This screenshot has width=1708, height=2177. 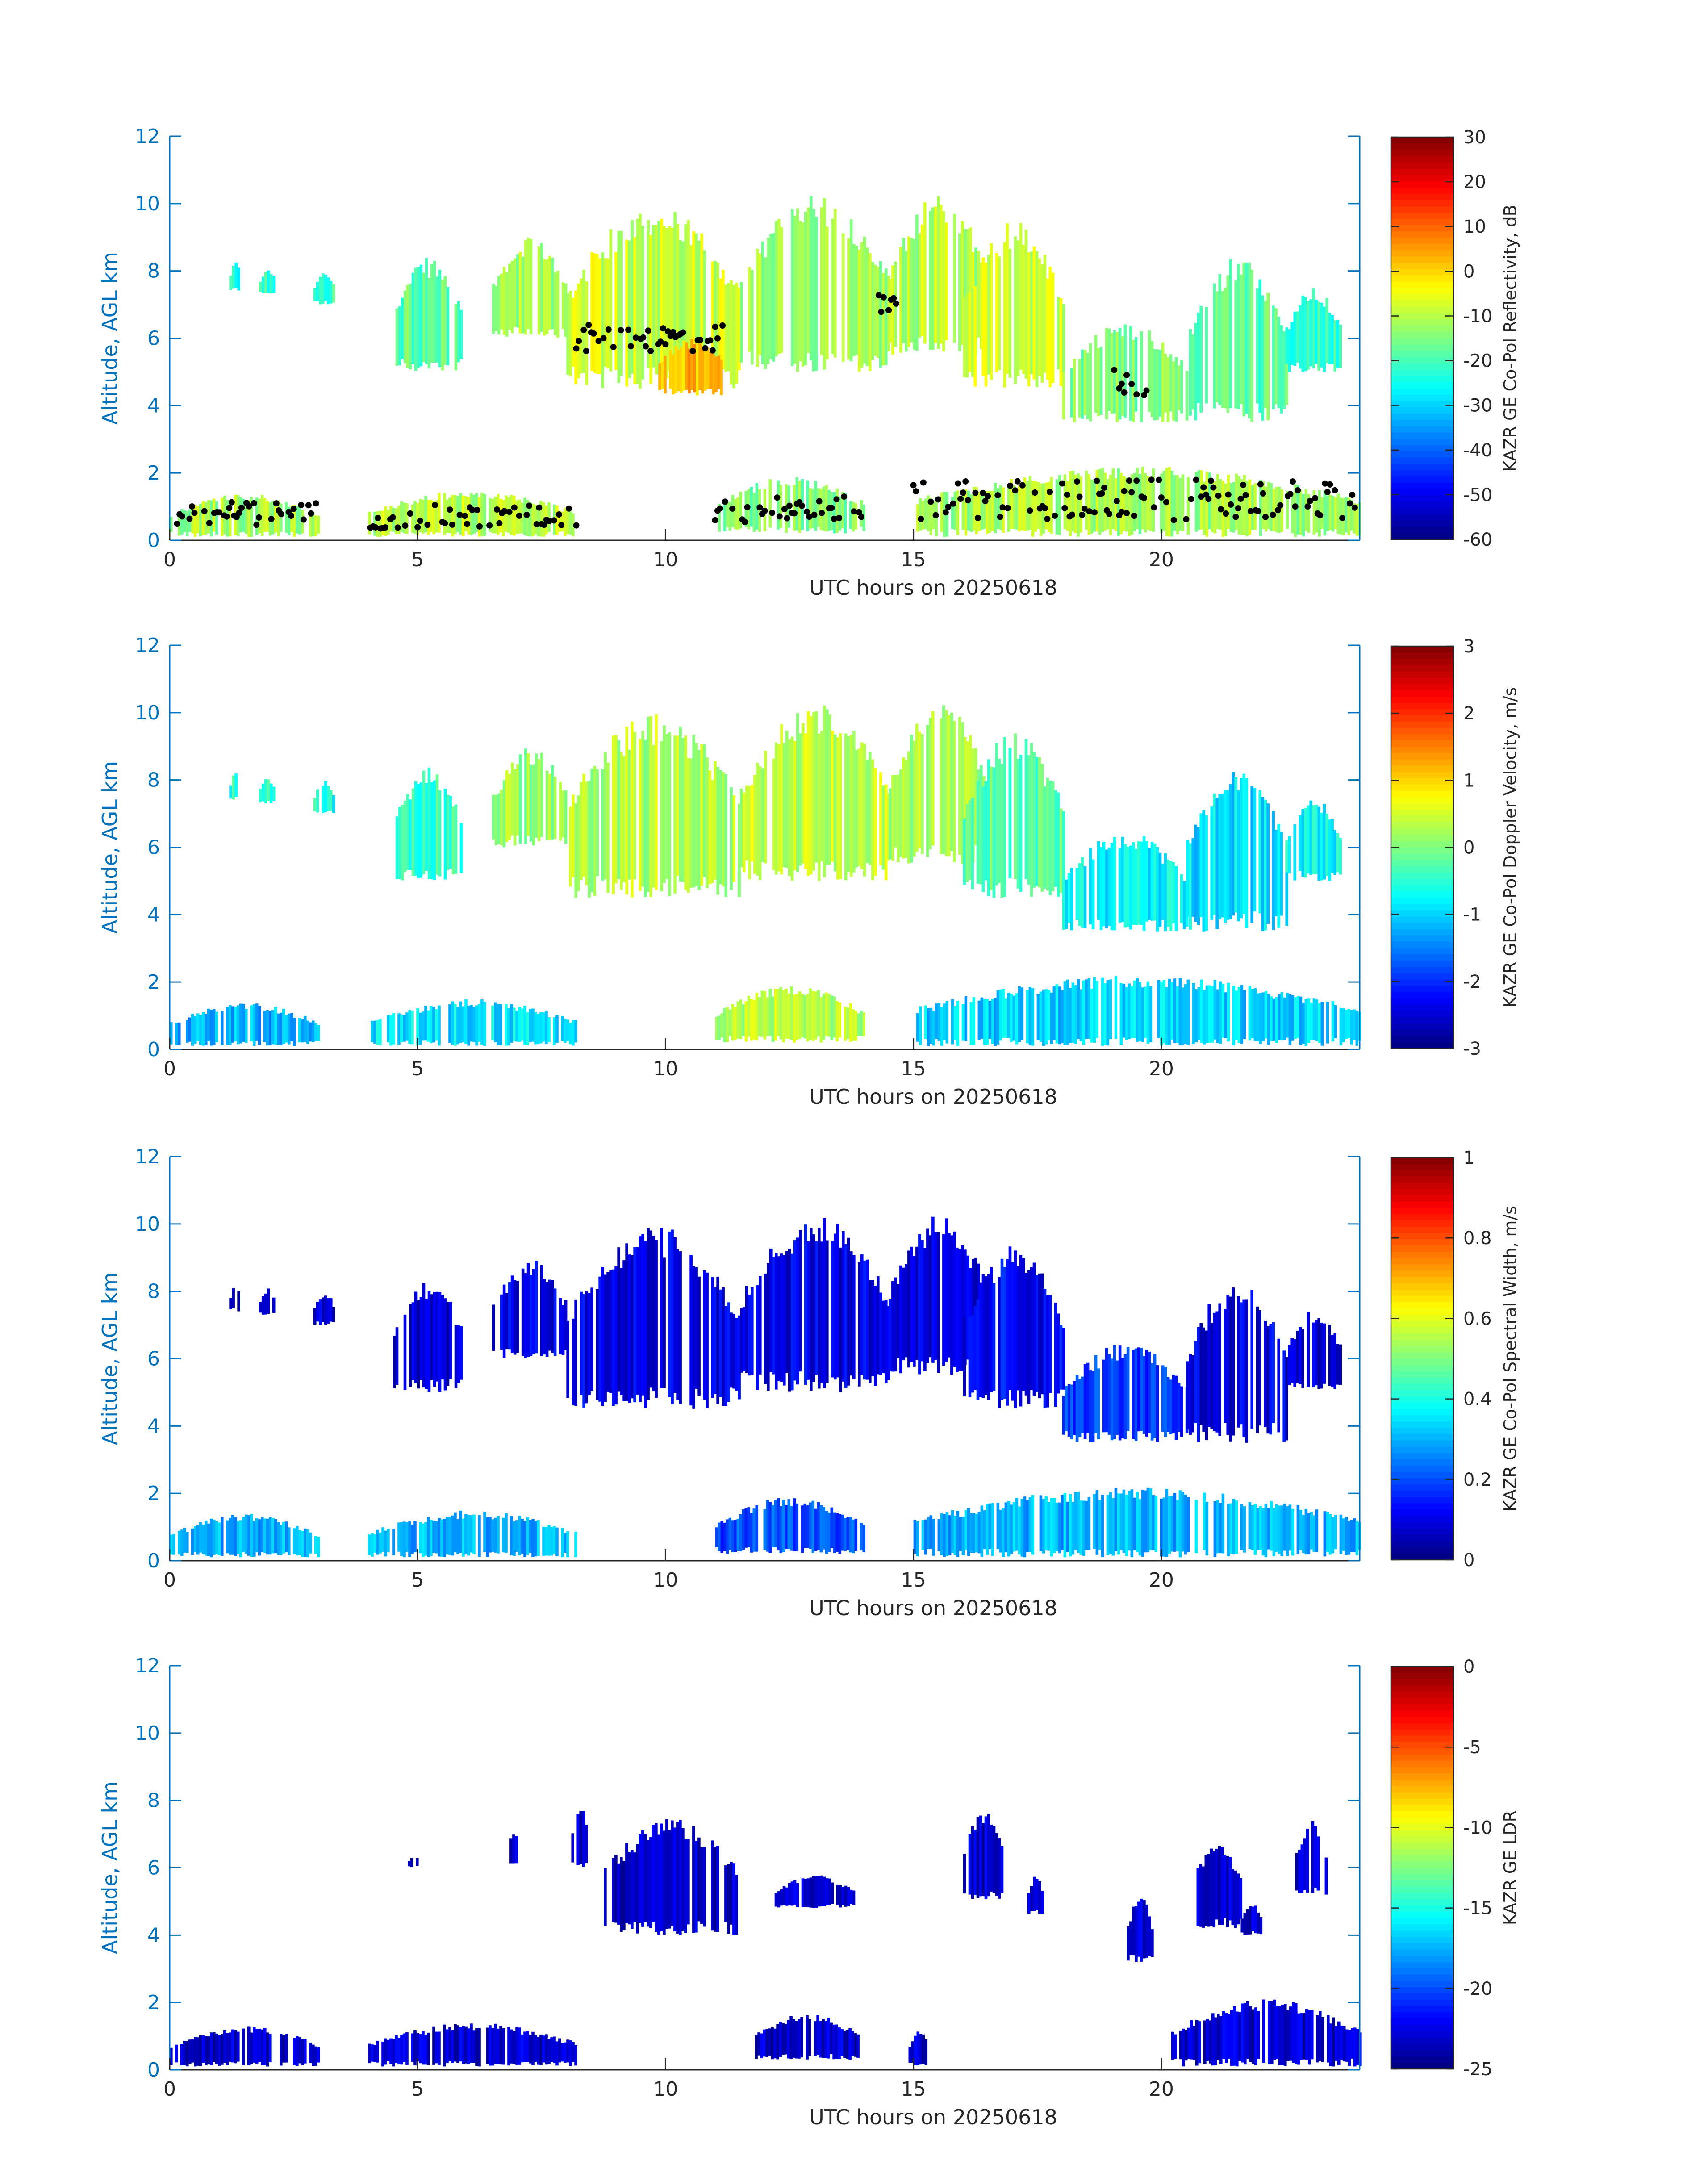 I want to click on colorbar-tick-label: -5, so click(x=1472, y=1747).